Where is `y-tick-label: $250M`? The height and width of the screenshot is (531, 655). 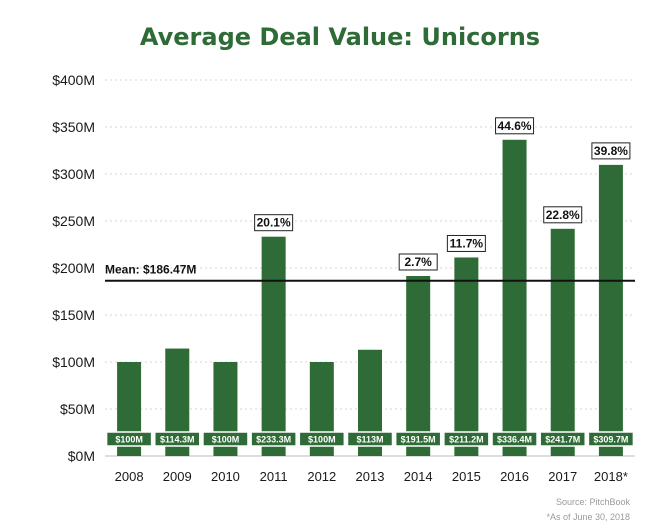
y-tick-label: $250M is located at coordinates (73, 221).